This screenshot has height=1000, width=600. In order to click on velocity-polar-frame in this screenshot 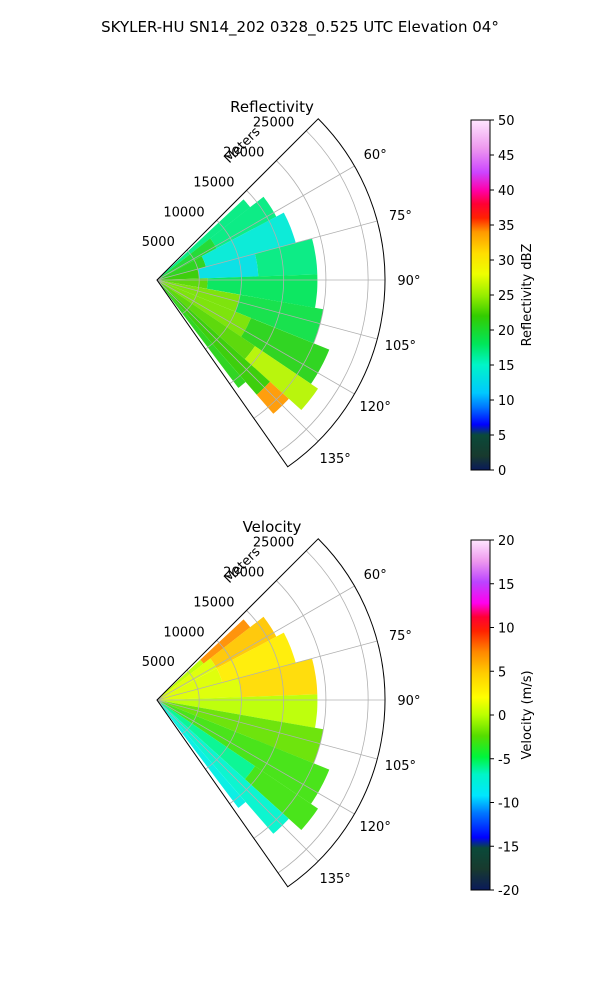, I will do `click(271, 713)`.